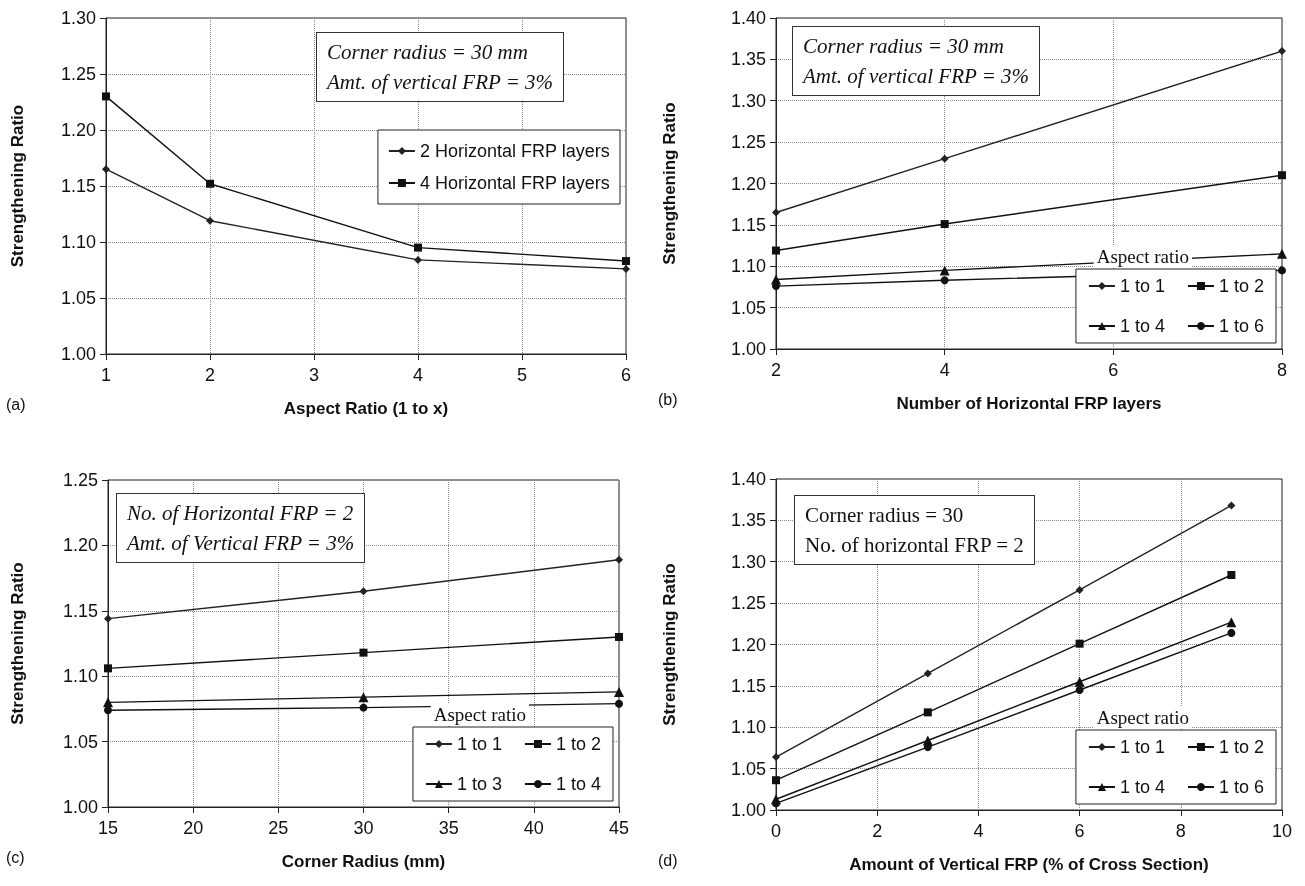  Describe the element at coordinates (241, 543) in the screenshot. I see `annotation: Amt. of Vertical FRP = 3%` at that location.